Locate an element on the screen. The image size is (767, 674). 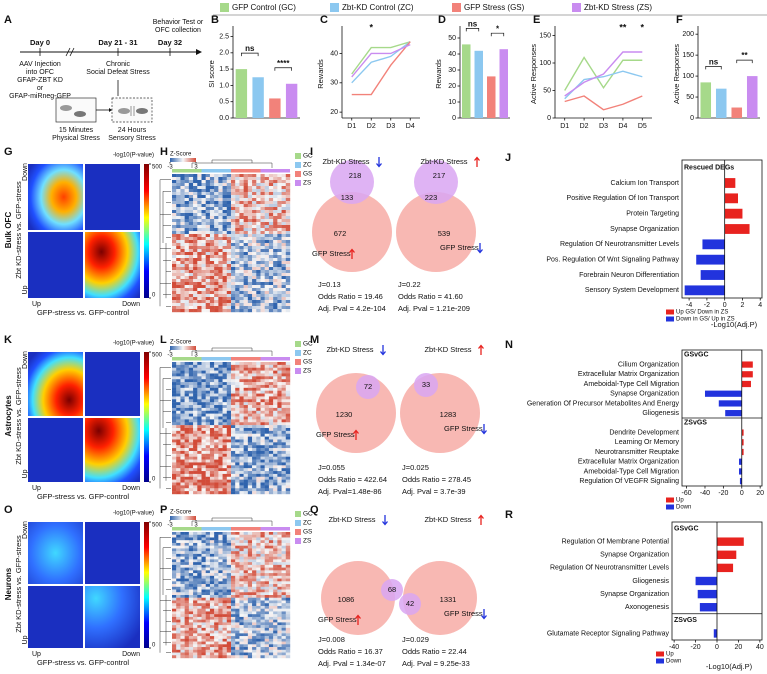
heatmap-quadrant is located at coordinates (55, 450).